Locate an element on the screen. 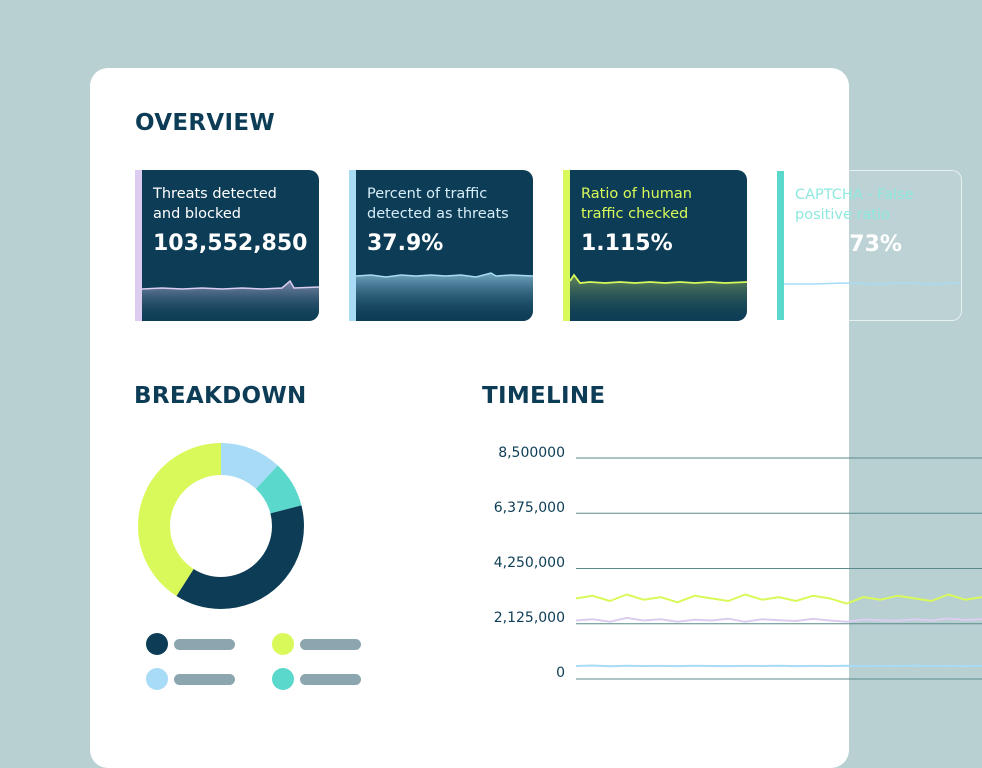  y-tick-label: 2,125,000 is located at coordinates (529, 618).